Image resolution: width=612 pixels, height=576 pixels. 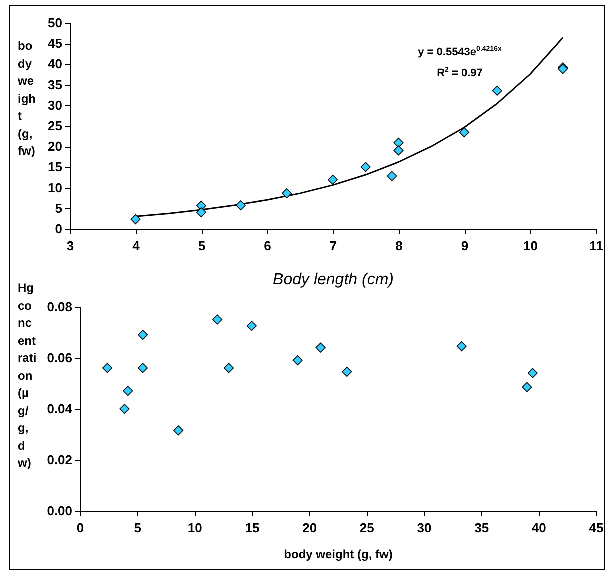 I want to click on x-tick-label: 40, so click(x=539, y=528).